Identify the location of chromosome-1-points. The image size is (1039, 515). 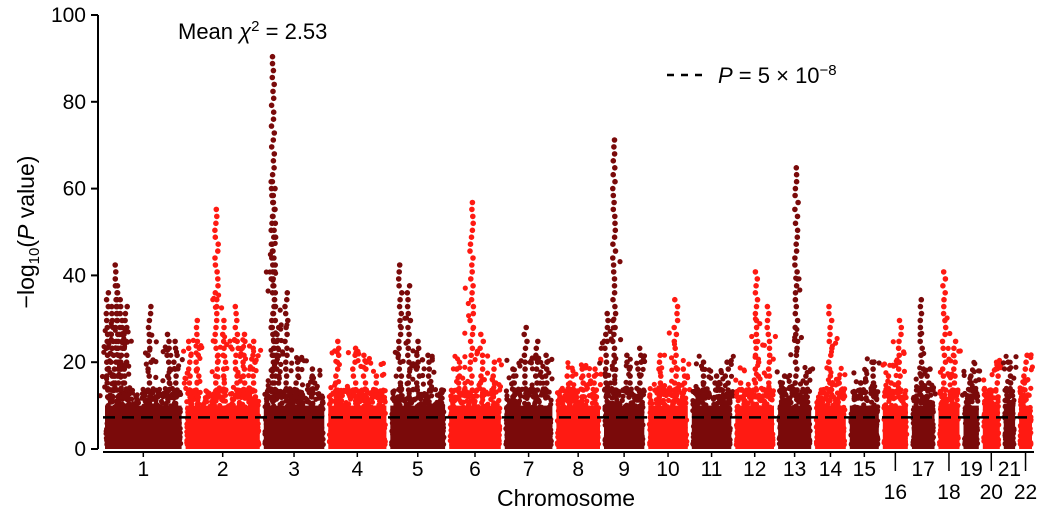
(141, 355).